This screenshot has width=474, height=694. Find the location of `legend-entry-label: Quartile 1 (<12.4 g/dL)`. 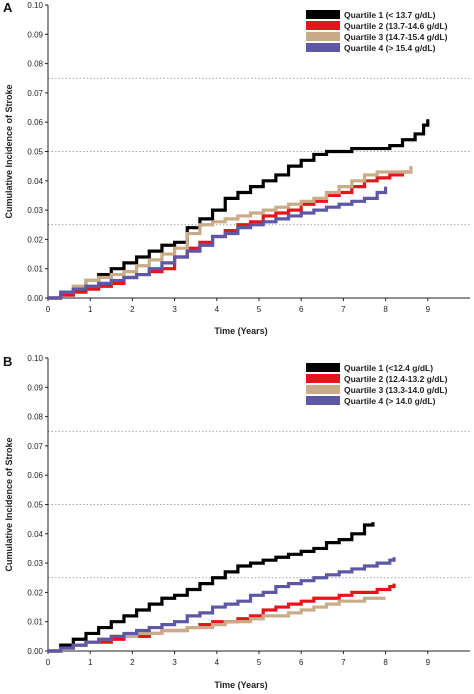

legend-entry-label: Quartile 1 (<12.4 g/dL) is located at coordinates (388, 368).